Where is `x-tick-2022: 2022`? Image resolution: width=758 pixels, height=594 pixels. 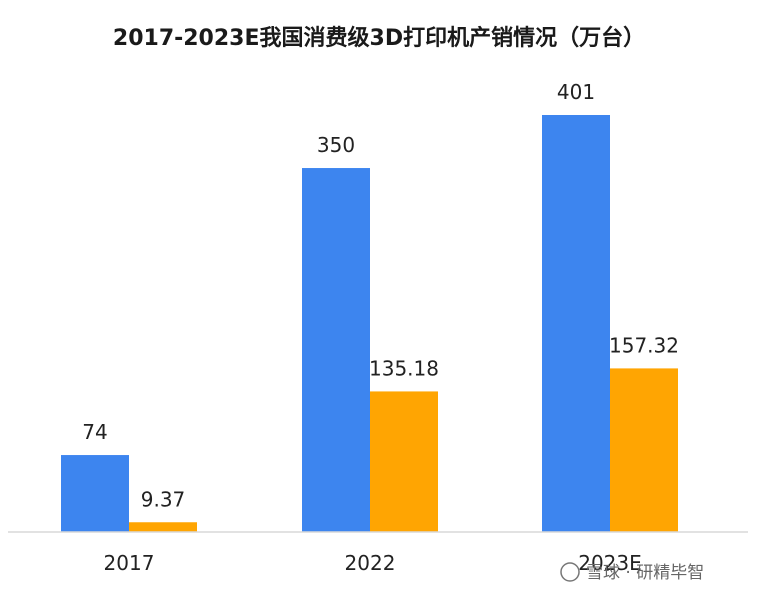 x-tick-2022: 2022 is located at coordinates (370, 563).